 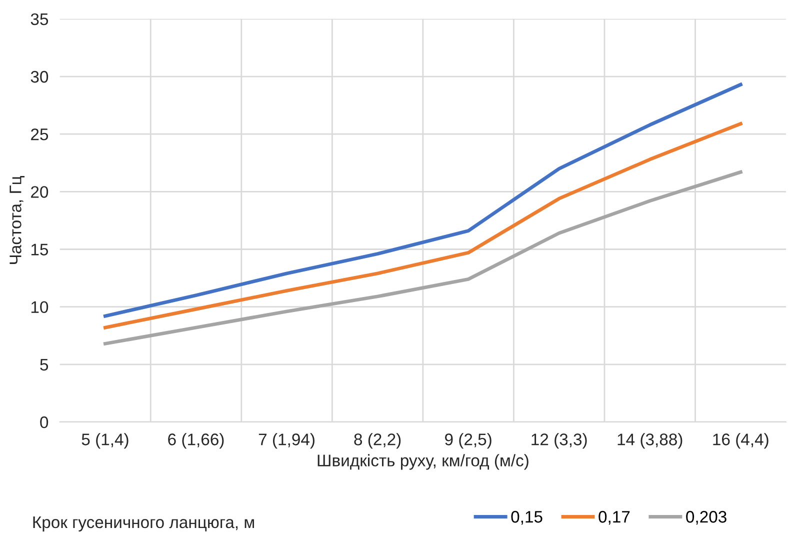 What do you see at coordinates (39, 19) in the screenshot?
I see `y-tick-label: 35` at bounding box center [39, 19].